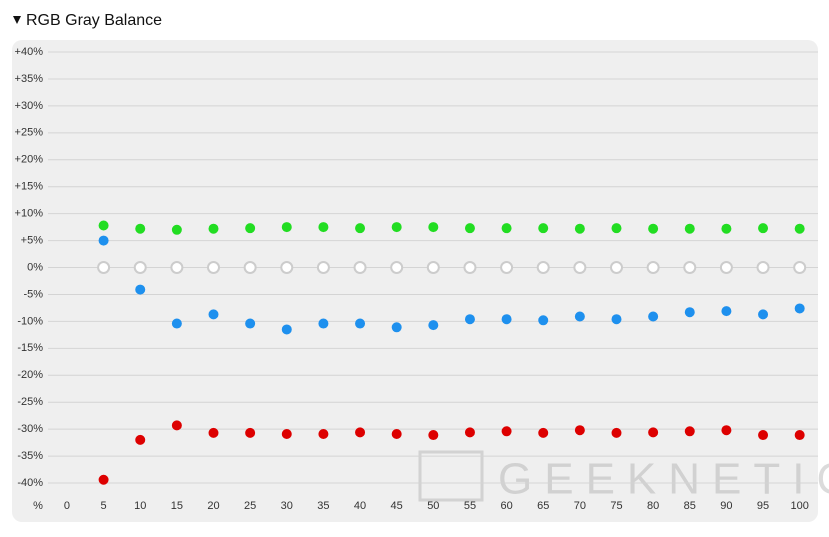 The image size is (829, 537). I want to click on y-tick-label: +30%, so click(29, 106).